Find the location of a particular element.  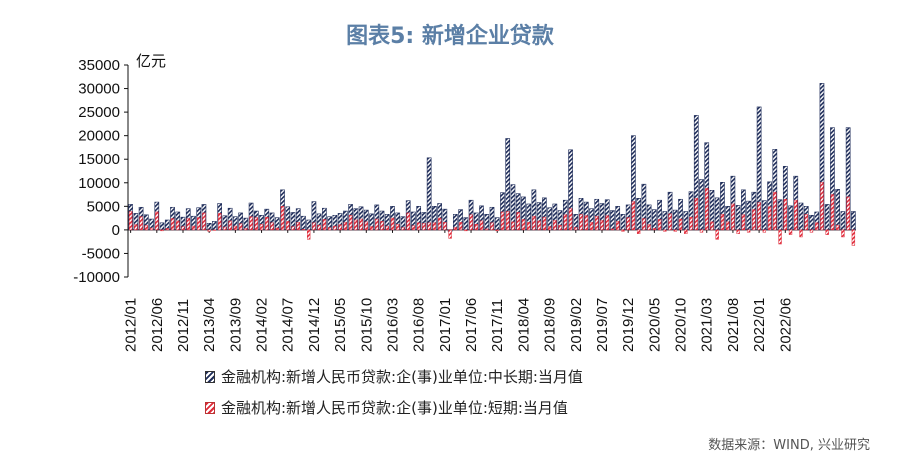

legend-label-long-term: 金融机构:新增人民币贷款:企(事)业单位:中长期:当月值 is located at coordinates (402, 377).